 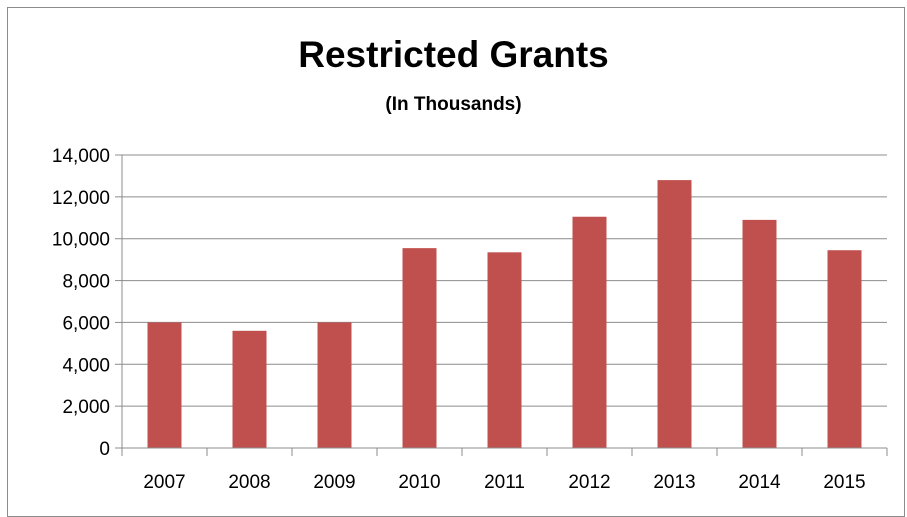 I want to click on x-tick-label: 2009, so click(x=334, y=482).